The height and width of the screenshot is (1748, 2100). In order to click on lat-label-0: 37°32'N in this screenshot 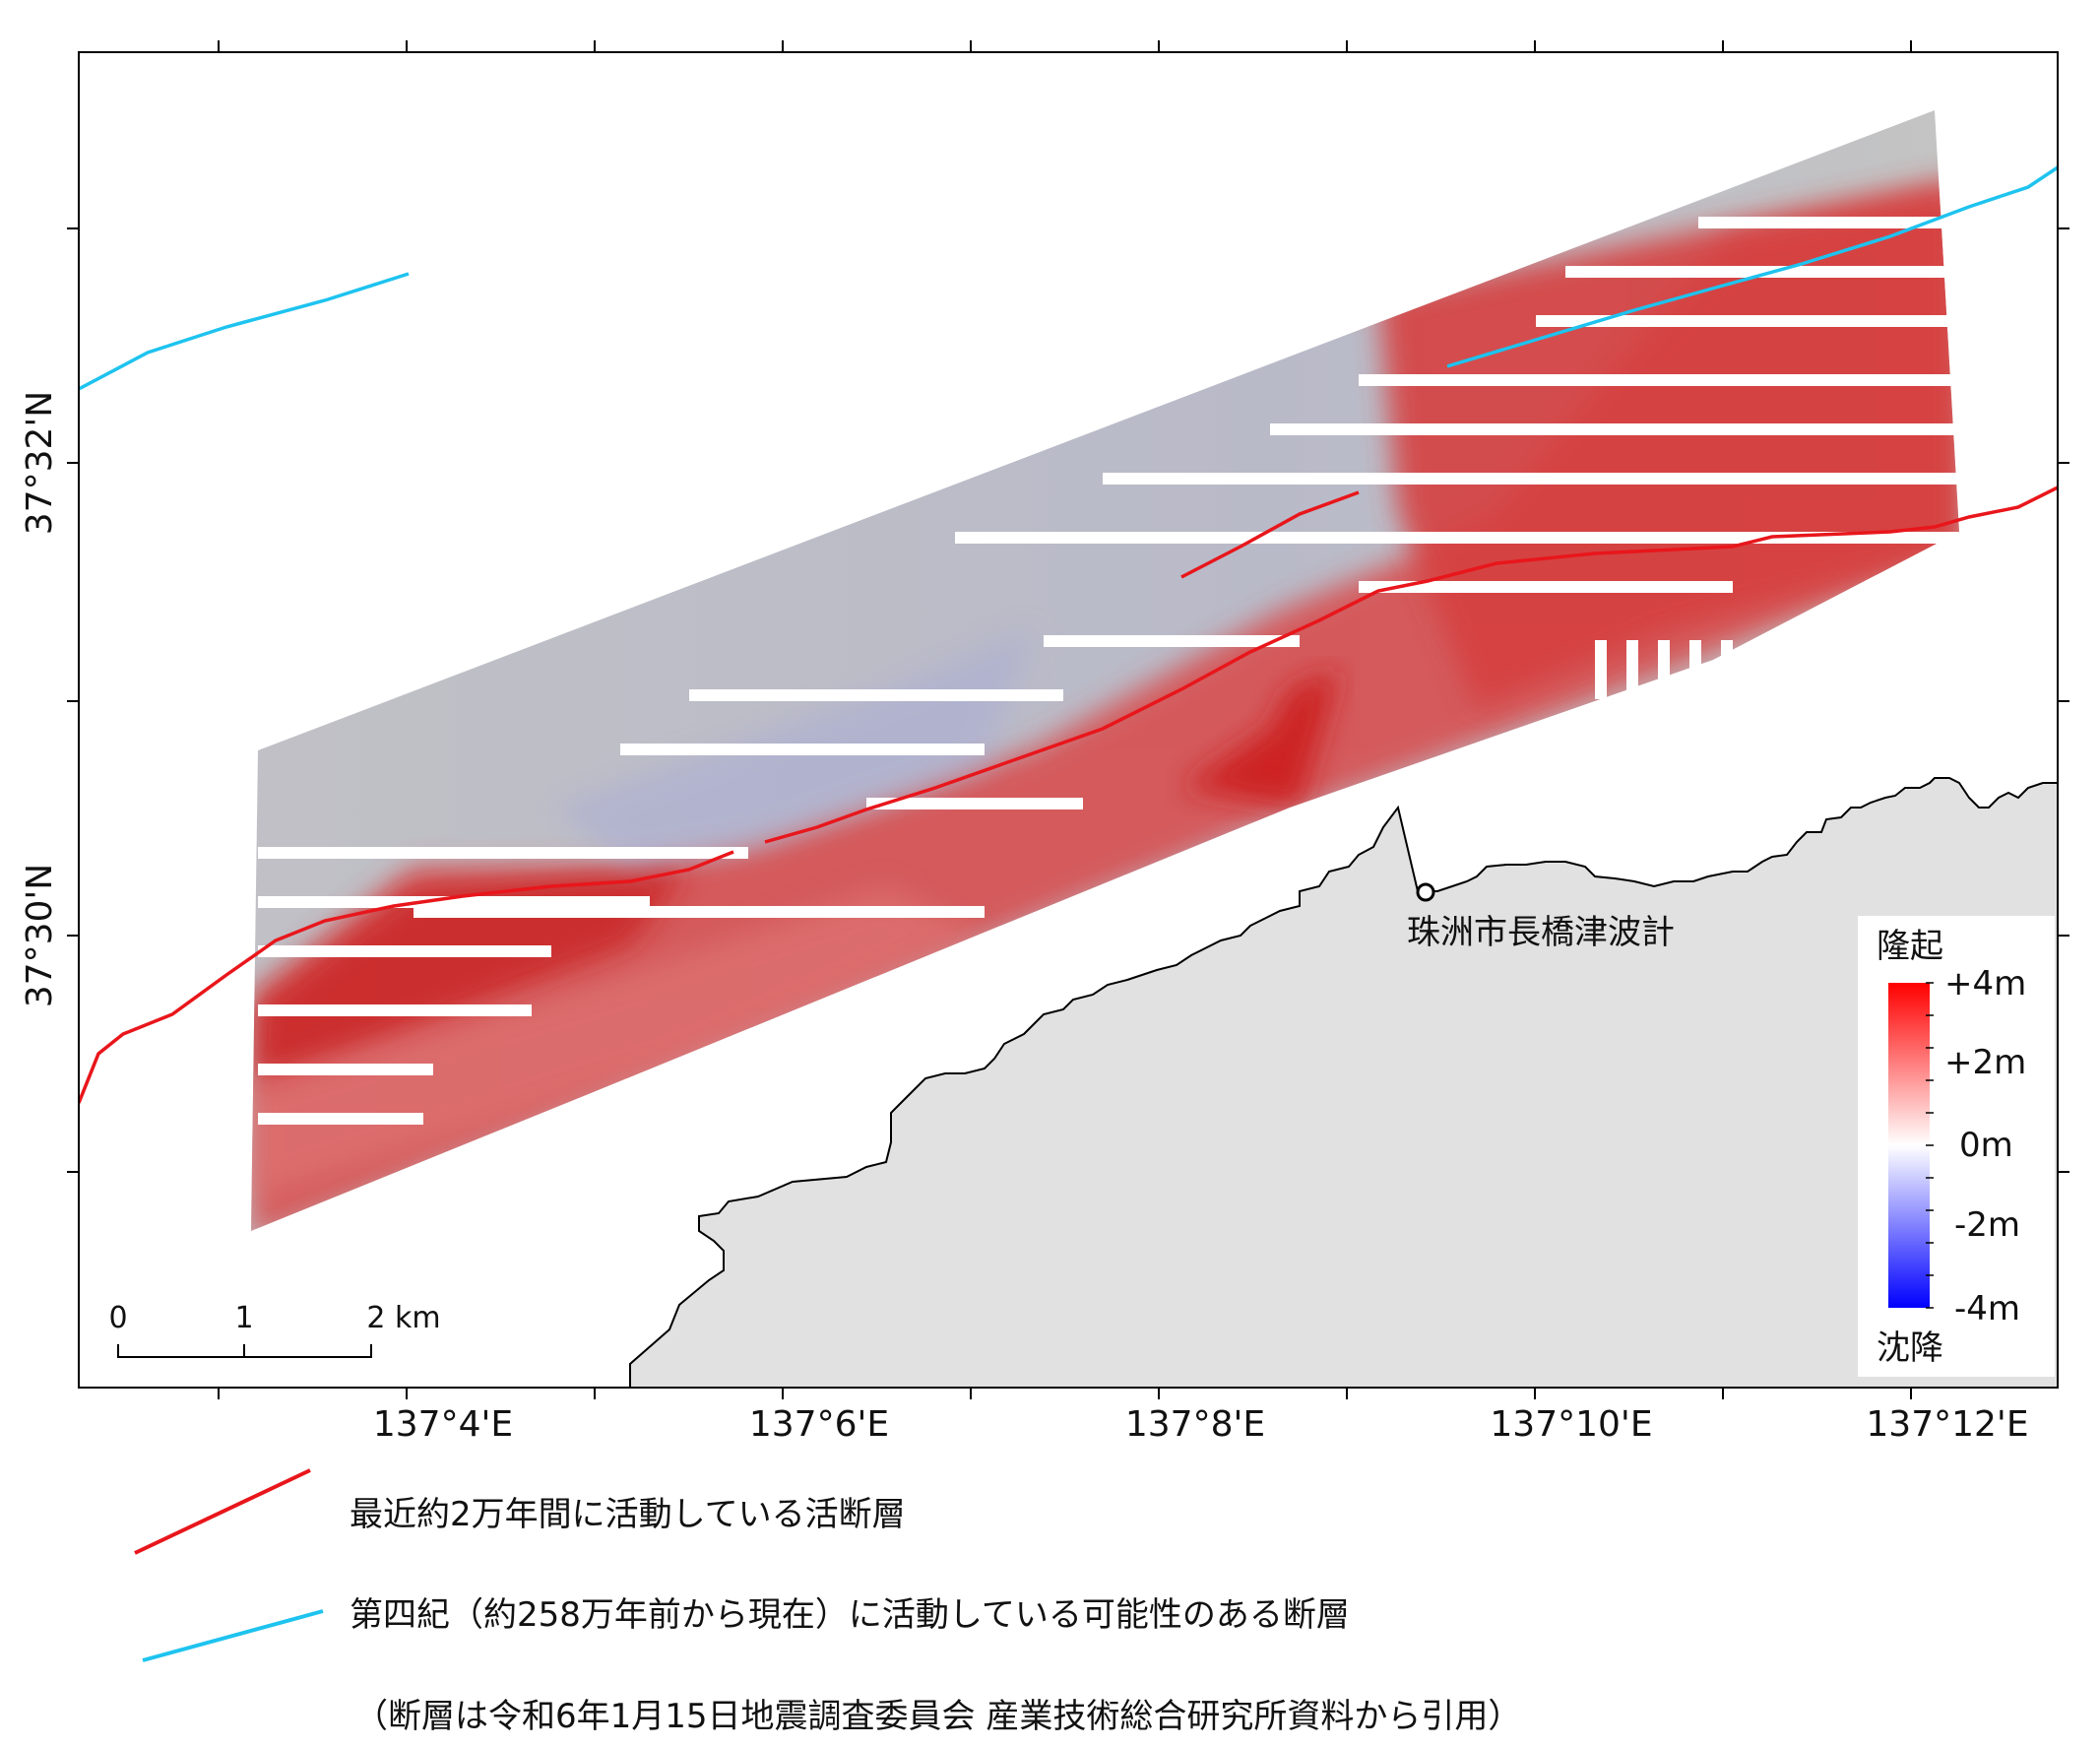, I will do `click(40, 463)`.